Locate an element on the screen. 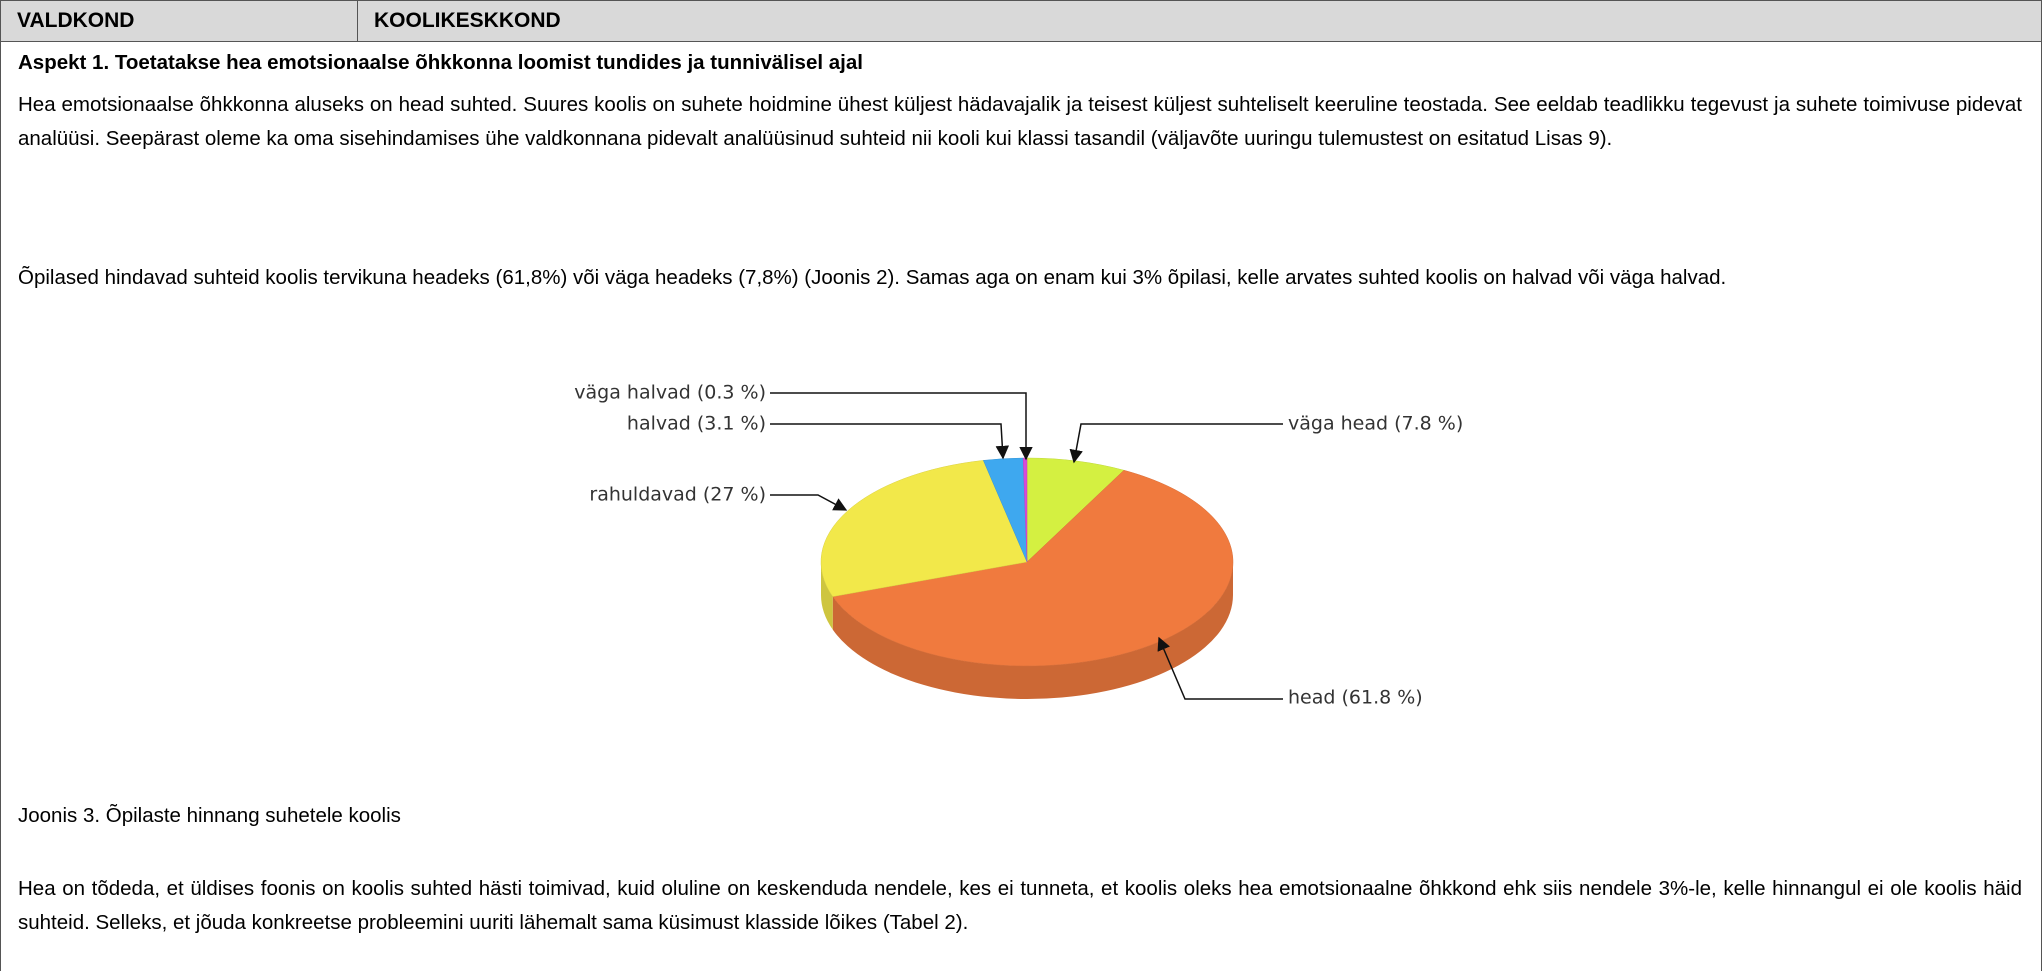 This screenshot has width=2042, height=971. slice-label: head (61.8 %) is located at coordinates (1355, 698).